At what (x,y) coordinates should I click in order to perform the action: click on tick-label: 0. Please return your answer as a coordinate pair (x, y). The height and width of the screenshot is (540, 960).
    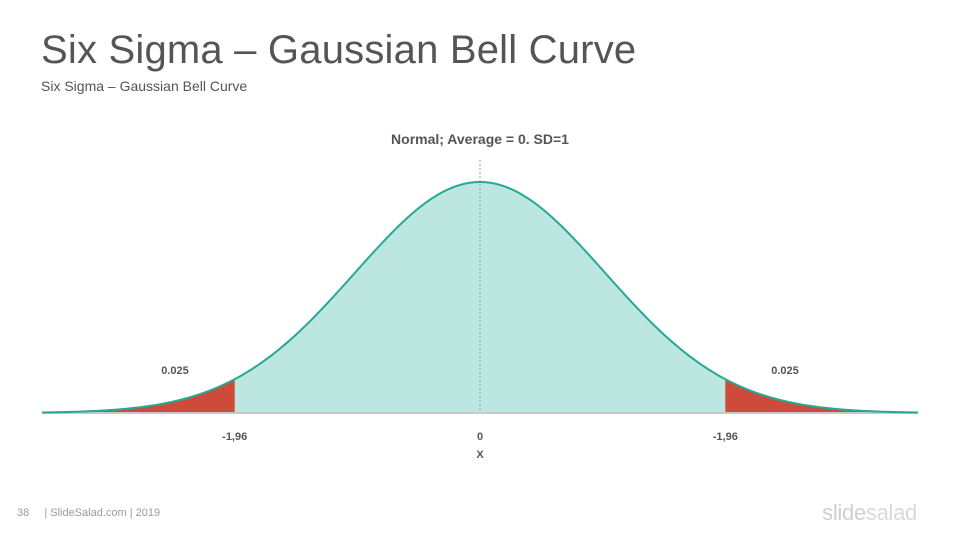
    Looking at the image, I should click on (480, 437).